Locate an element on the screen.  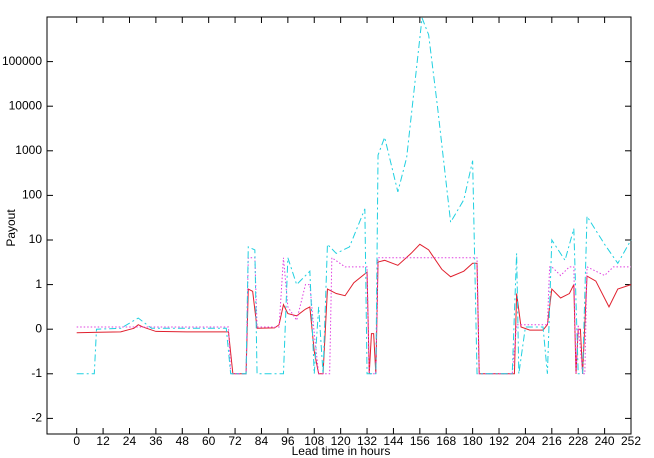
x-tick-label: 84 is located at coordinates (262, 441).